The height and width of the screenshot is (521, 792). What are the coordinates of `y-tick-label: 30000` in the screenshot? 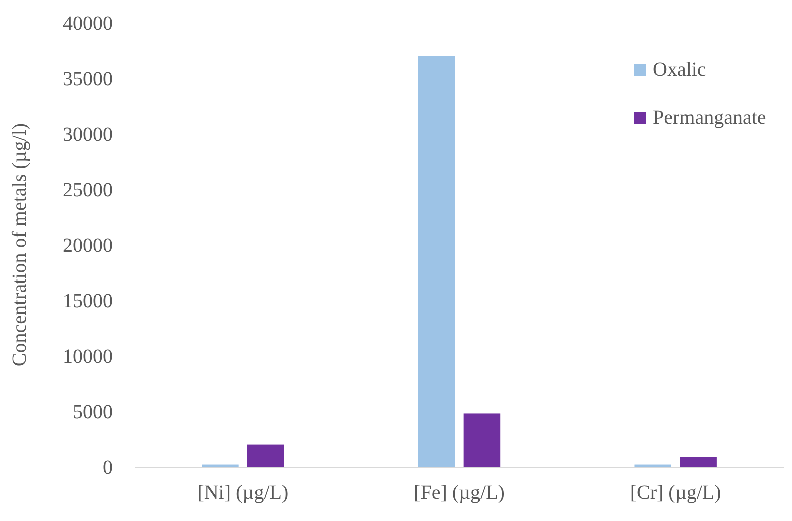 It's located at (88, 135).